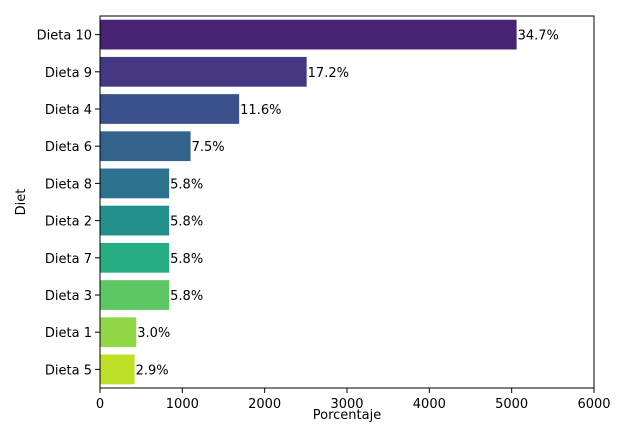 This screenshot has height=425, width=624. I want to click on x-tick-label: 4000, so click(429, 404).